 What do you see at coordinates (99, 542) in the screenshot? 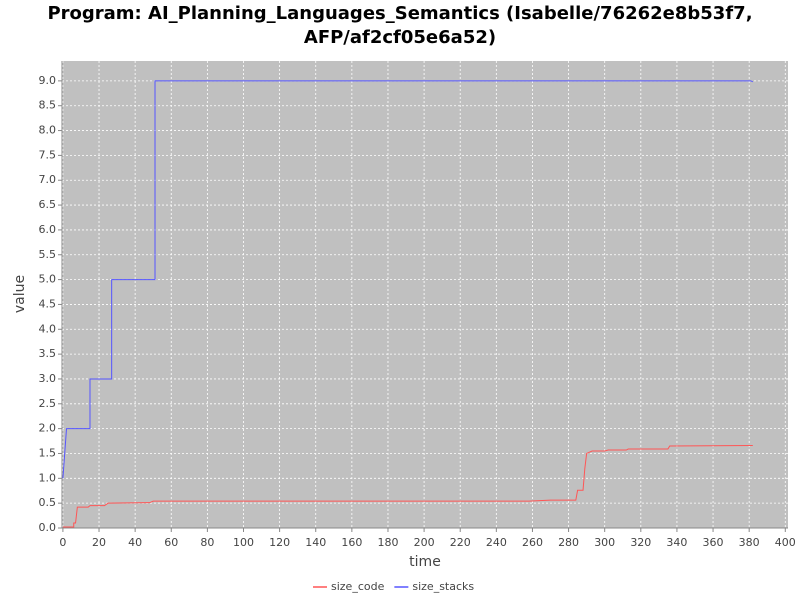
I see `x-tick-label: 20` at bounding box center [99, 542].